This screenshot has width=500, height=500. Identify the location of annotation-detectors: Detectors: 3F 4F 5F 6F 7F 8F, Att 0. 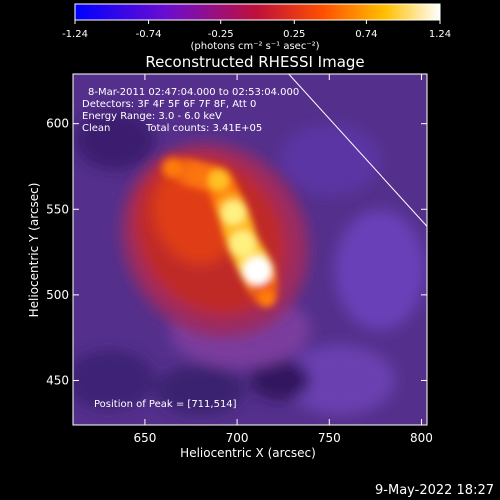
(169, 104).